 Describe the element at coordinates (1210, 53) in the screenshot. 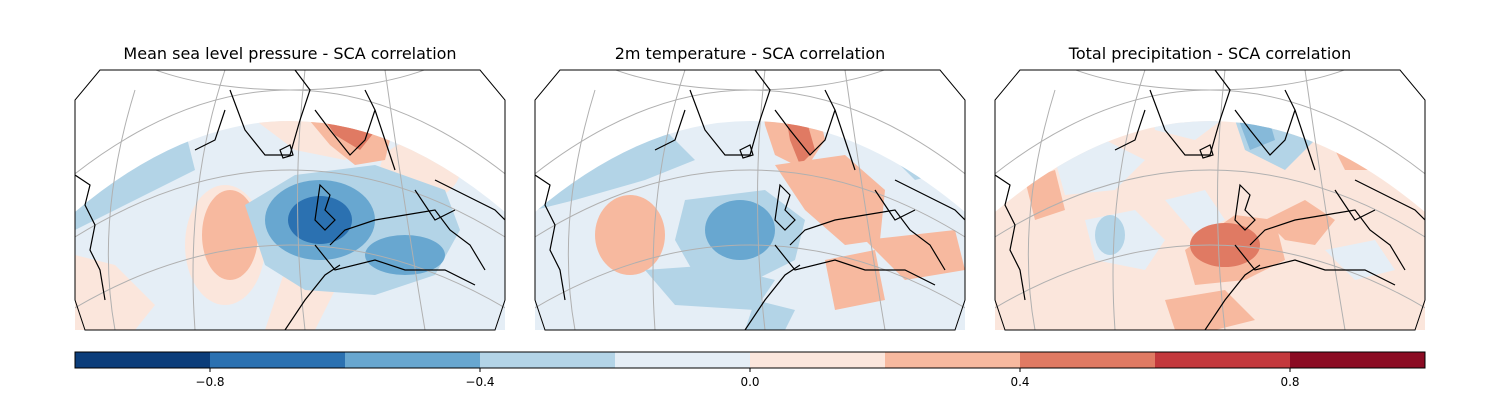

I see `panel-title-tp: Total precipitation - SCA correlation` at that location.